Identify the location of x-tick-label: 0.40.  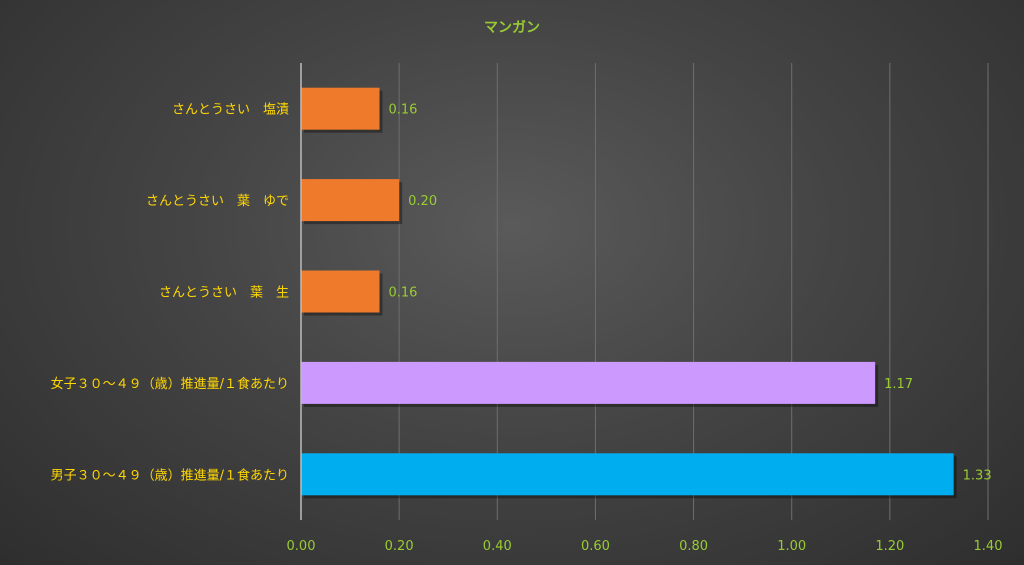
(497, 546).